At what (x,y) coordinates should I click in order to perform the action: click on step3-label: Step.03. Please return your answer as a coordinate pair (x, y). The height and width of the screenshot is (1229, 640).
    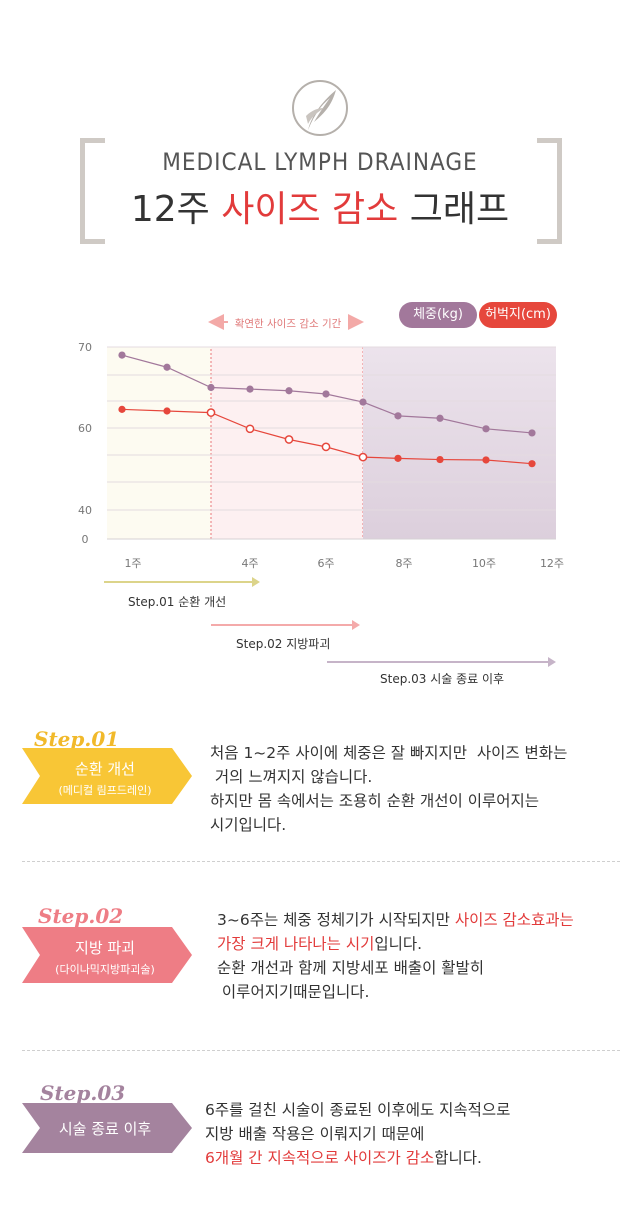
    Looking at the image, I should click on (83, 1093).